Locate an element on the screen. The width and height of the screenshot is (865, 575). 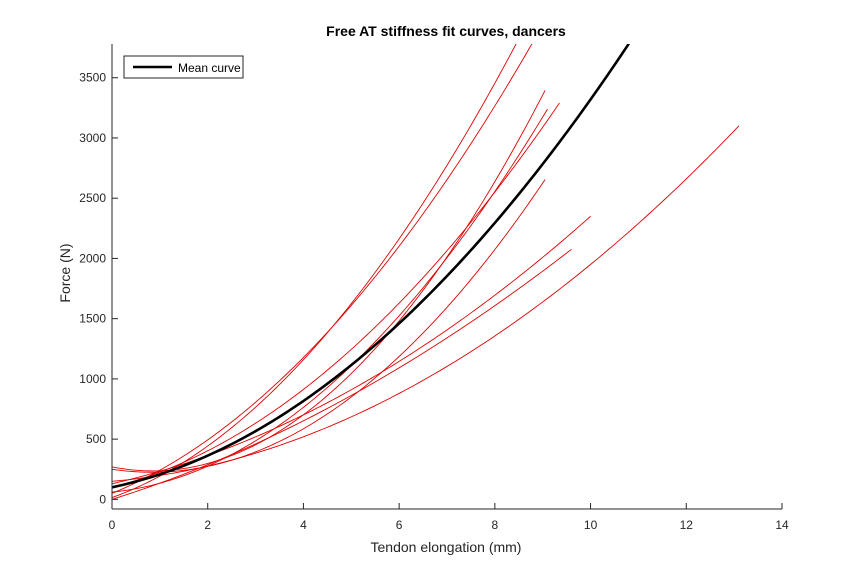
x-tick-label: 14 is located at coordinates (782, 525).